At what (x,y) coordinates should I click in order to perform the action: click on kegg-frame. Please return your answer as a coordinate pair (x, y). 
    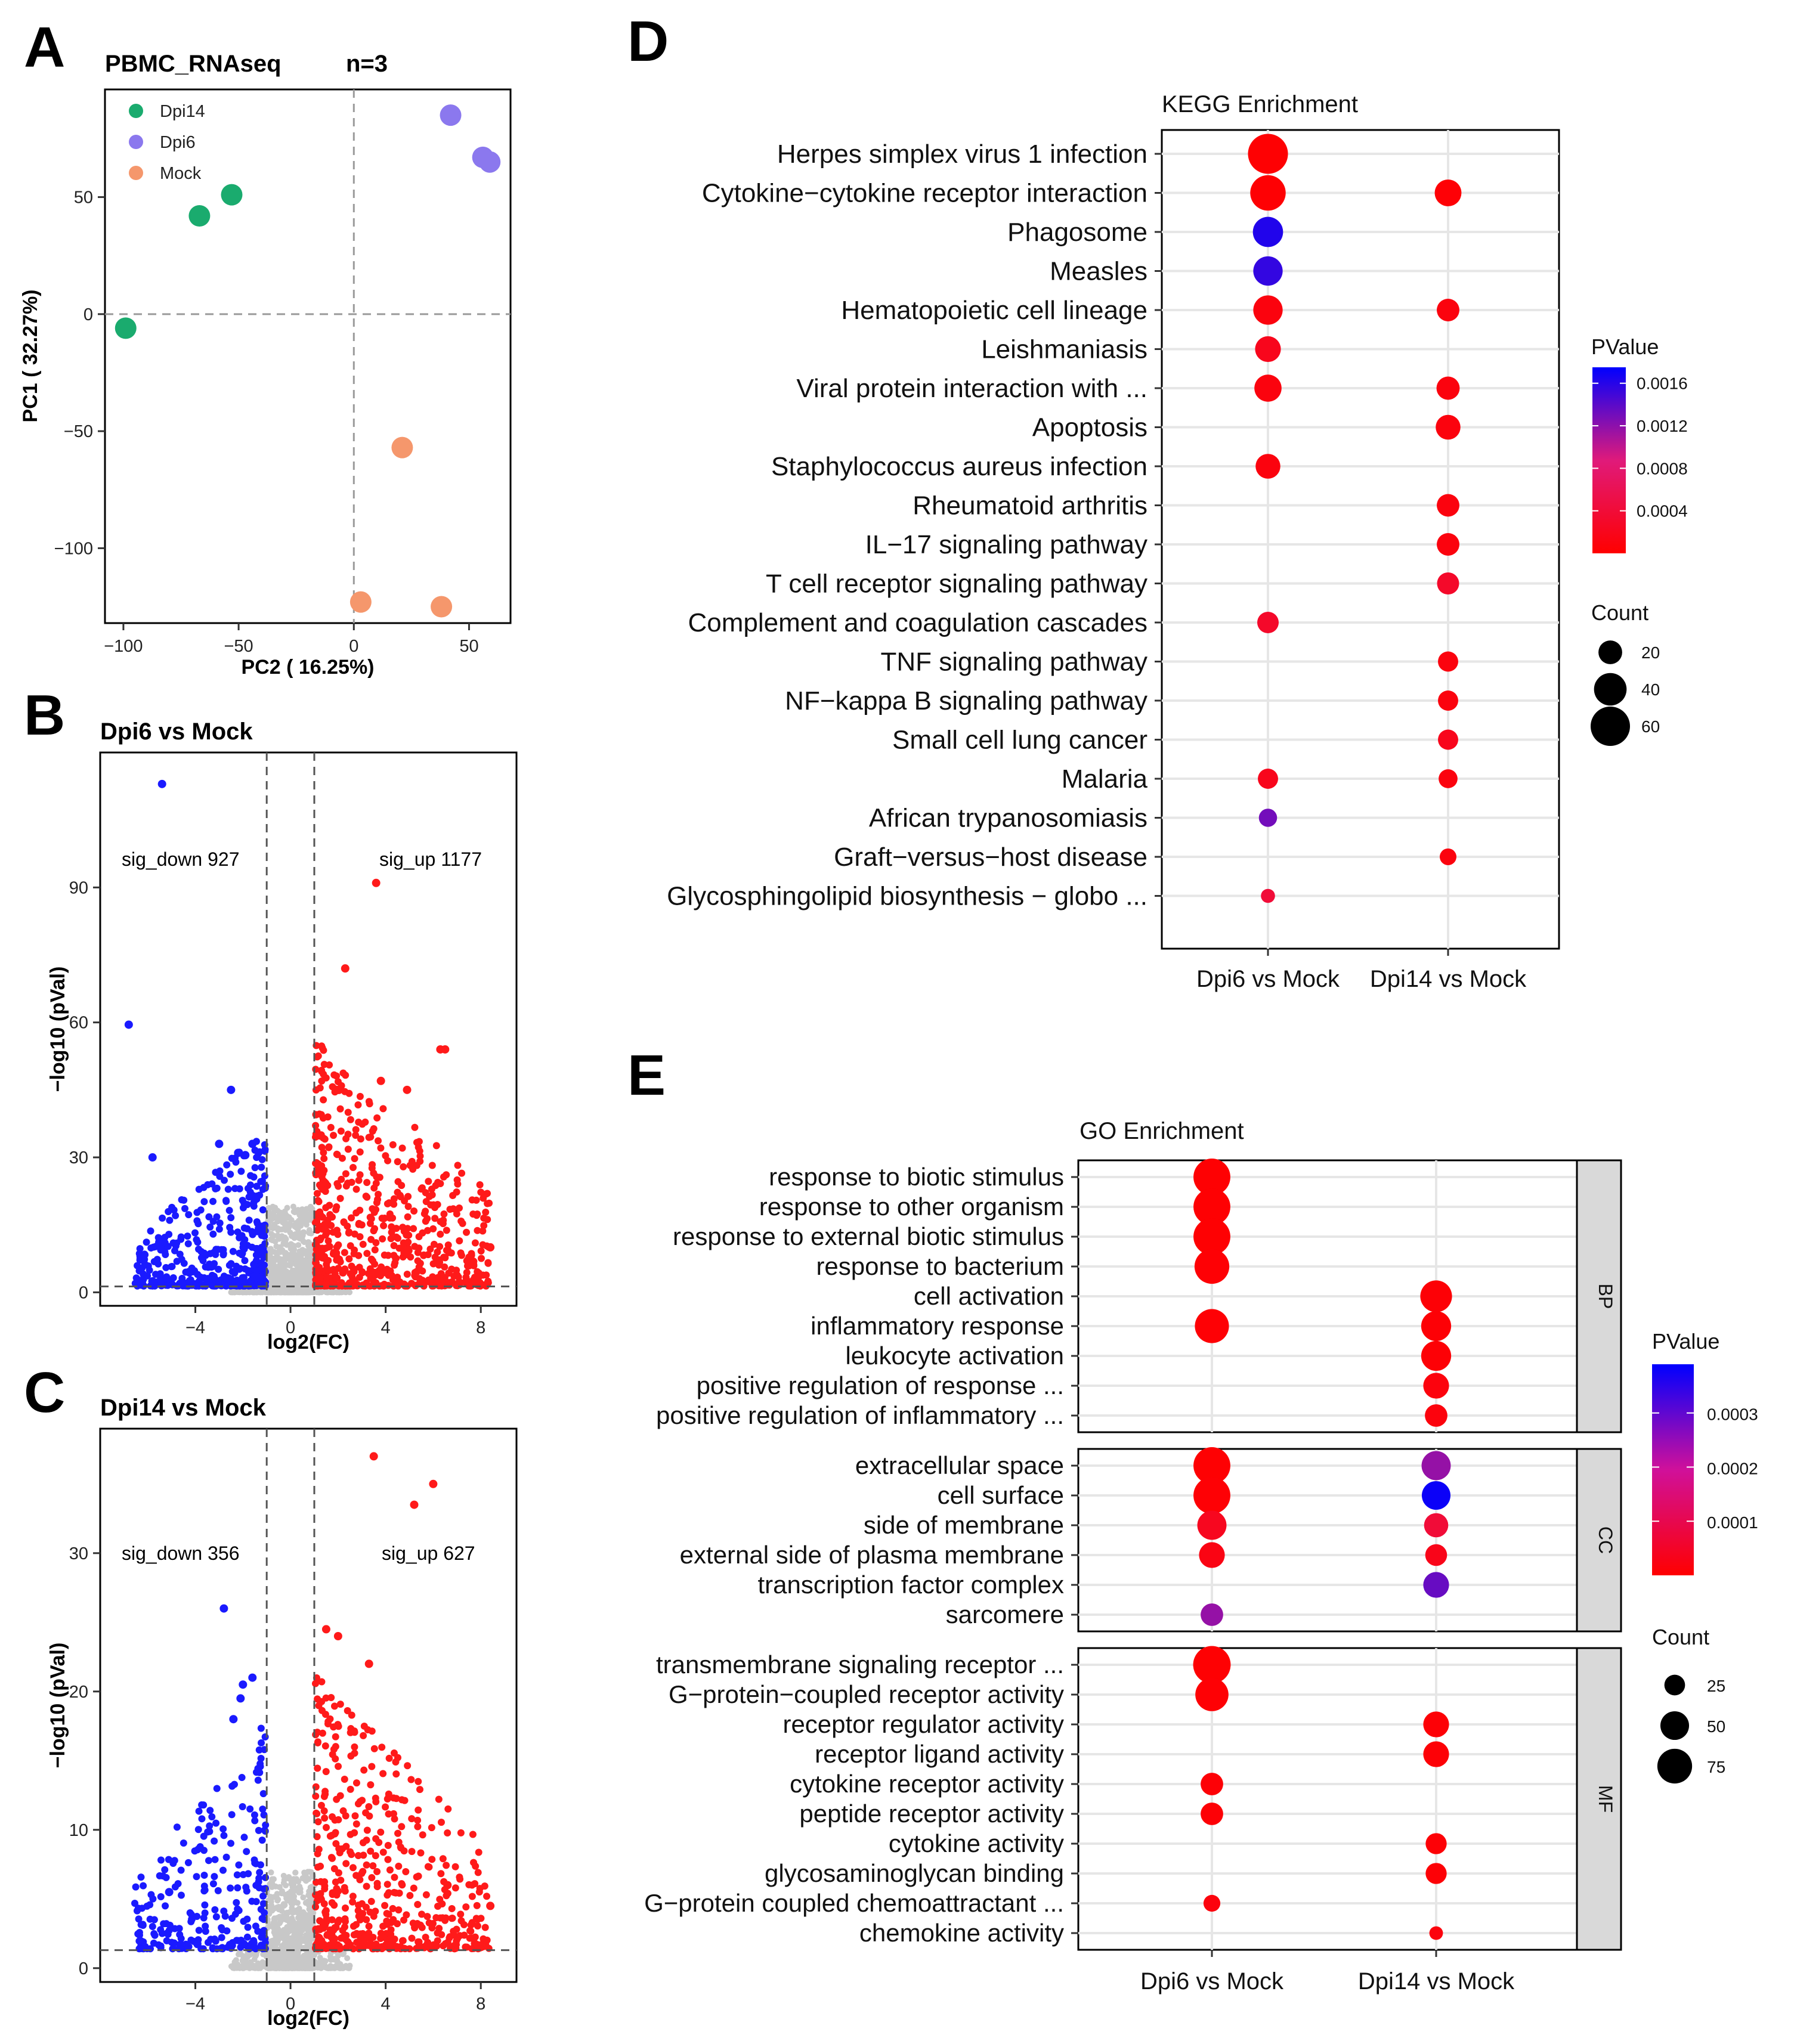
    Looking at the image, I should click on (1360, 539).